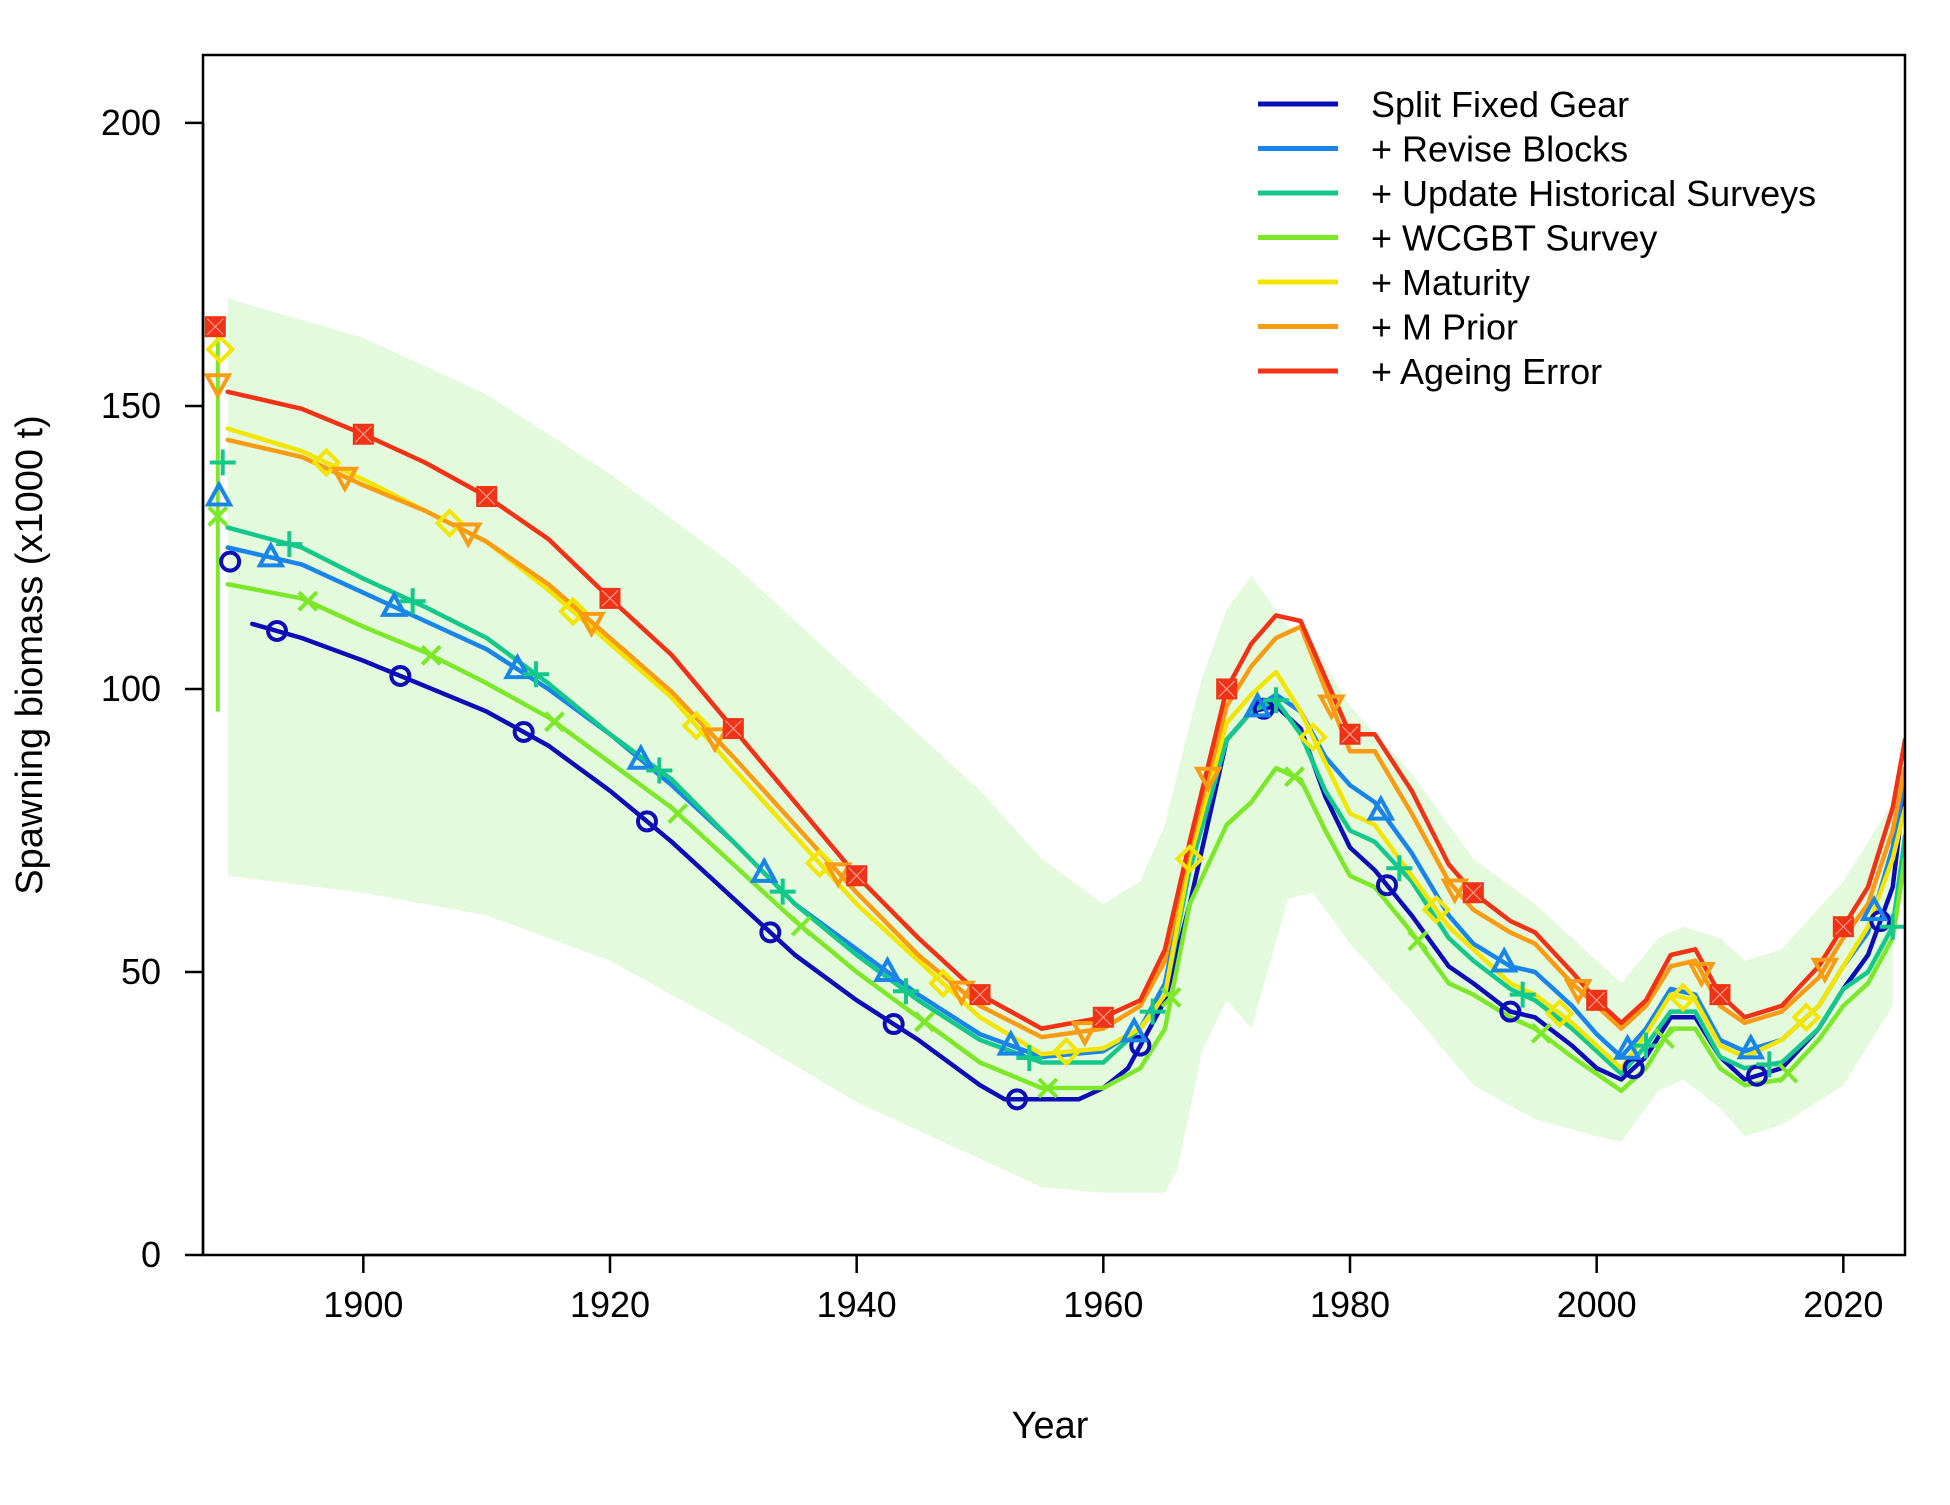 The width and height of the screenshot is (1950, 1505). Describe the element at coordinates (153, 688) in the screenshot. I see `y-axis: 0 50 100 150 200` at that location.